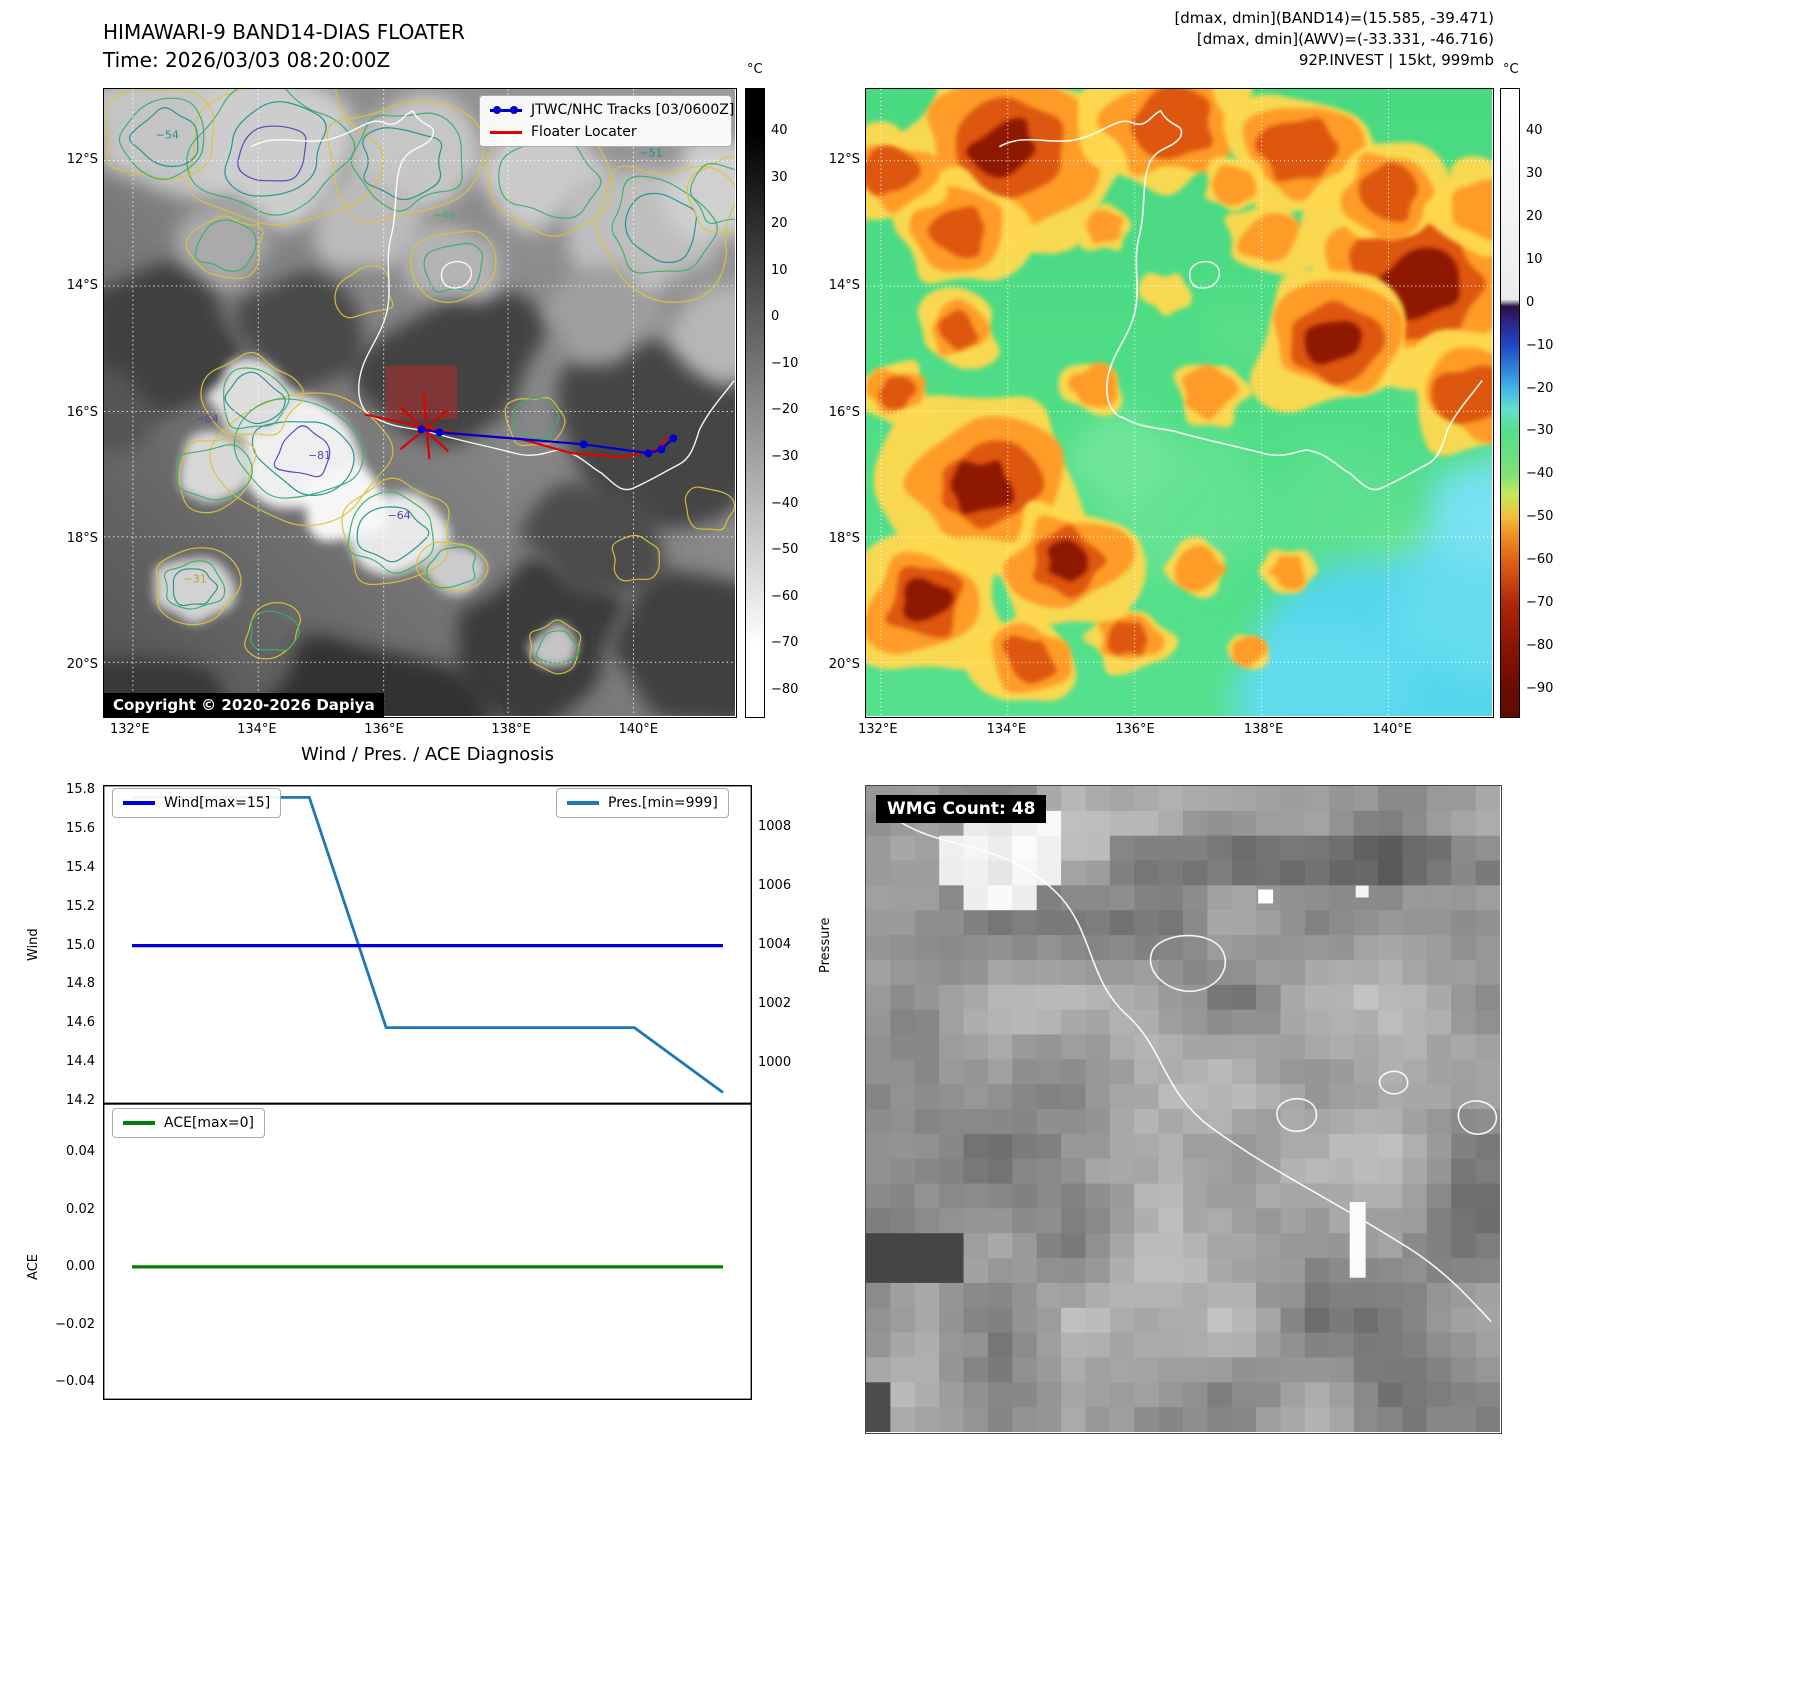  Describe the element at coordinates (80, 1100) in the screenshot. I see `wind-ytick-label: 14.2` at that location.